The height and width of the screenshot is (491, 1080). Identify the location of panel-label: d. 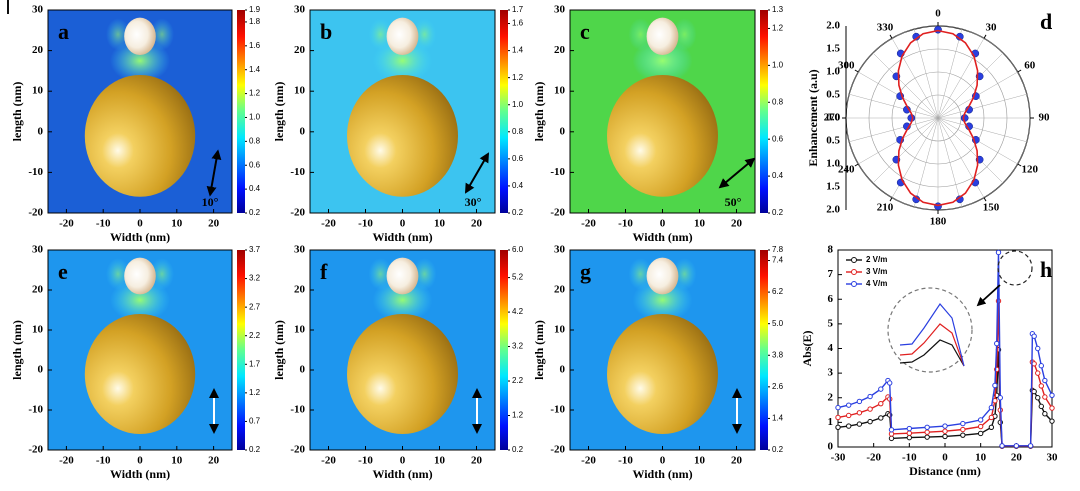
(1046, 21).